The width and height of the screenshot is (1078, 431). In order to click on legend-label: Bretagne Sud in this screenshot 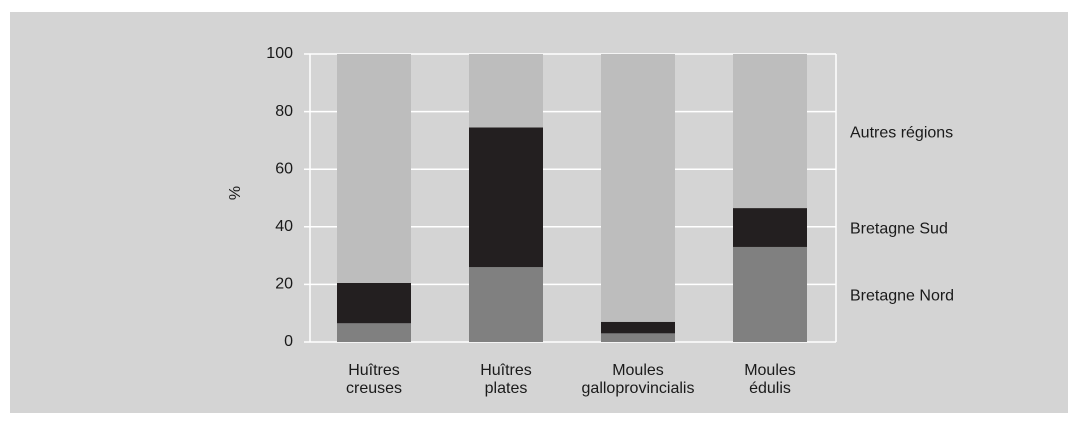, I will do `click(899, 229)`.